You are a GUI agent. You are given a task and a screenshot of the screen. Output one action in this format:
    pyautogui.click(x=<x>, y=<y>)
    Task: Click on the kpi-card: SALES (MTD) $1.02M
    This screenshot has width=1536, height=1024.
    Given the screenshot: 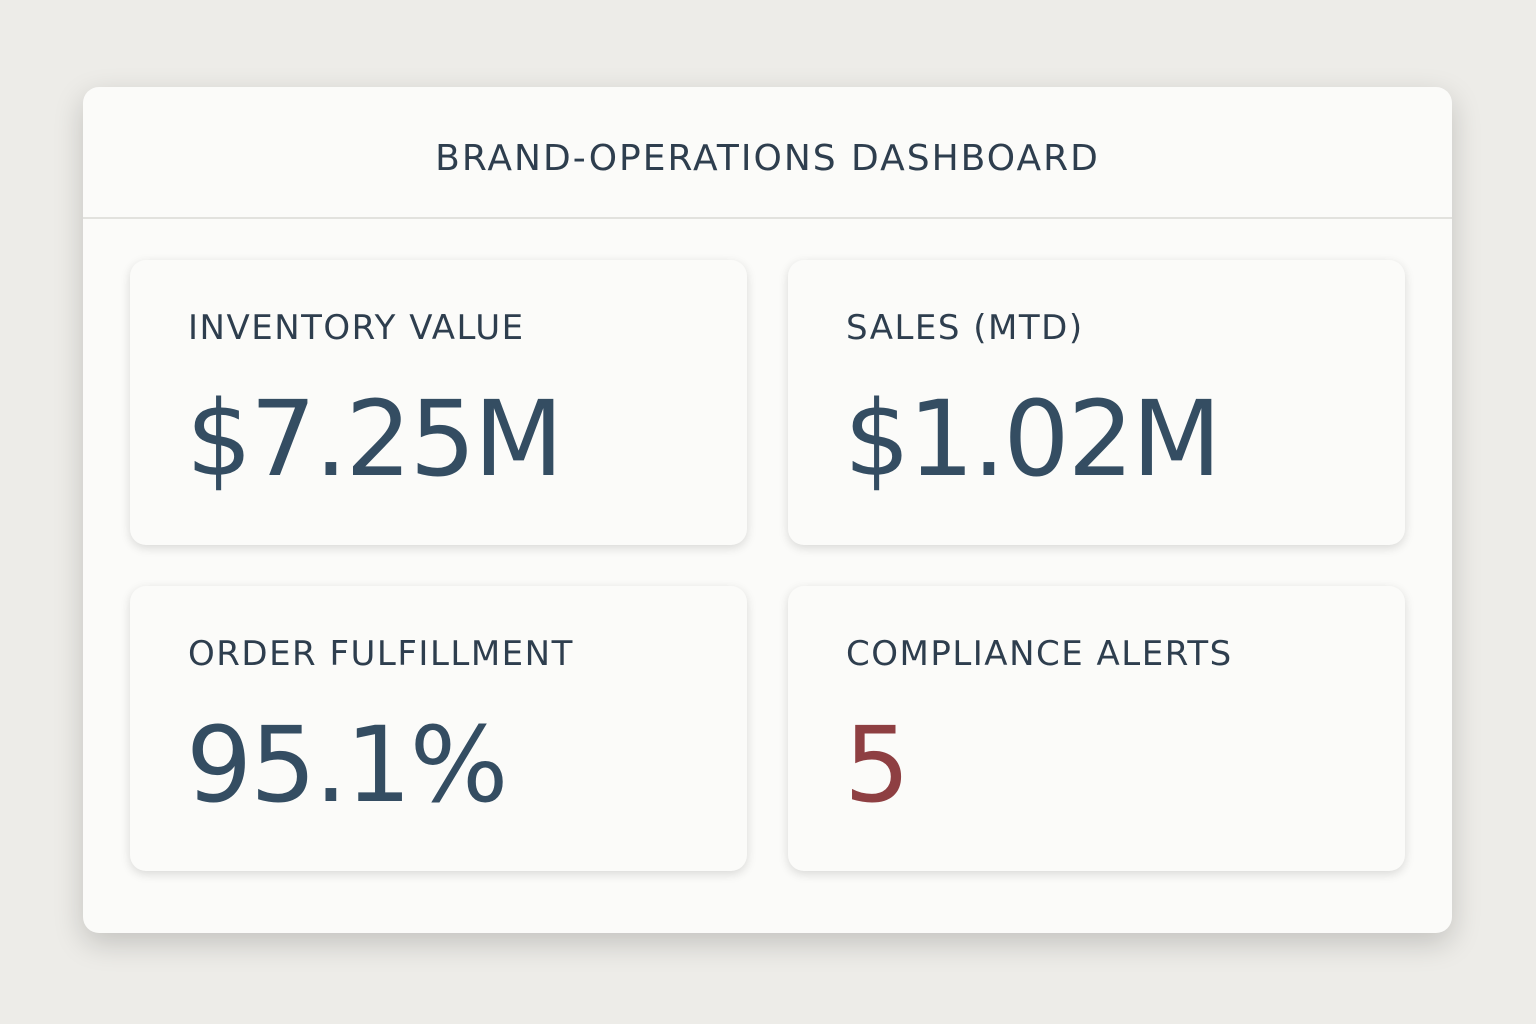 What is the action you would take?
    pyautogui.click(x=1096, y=402)
    